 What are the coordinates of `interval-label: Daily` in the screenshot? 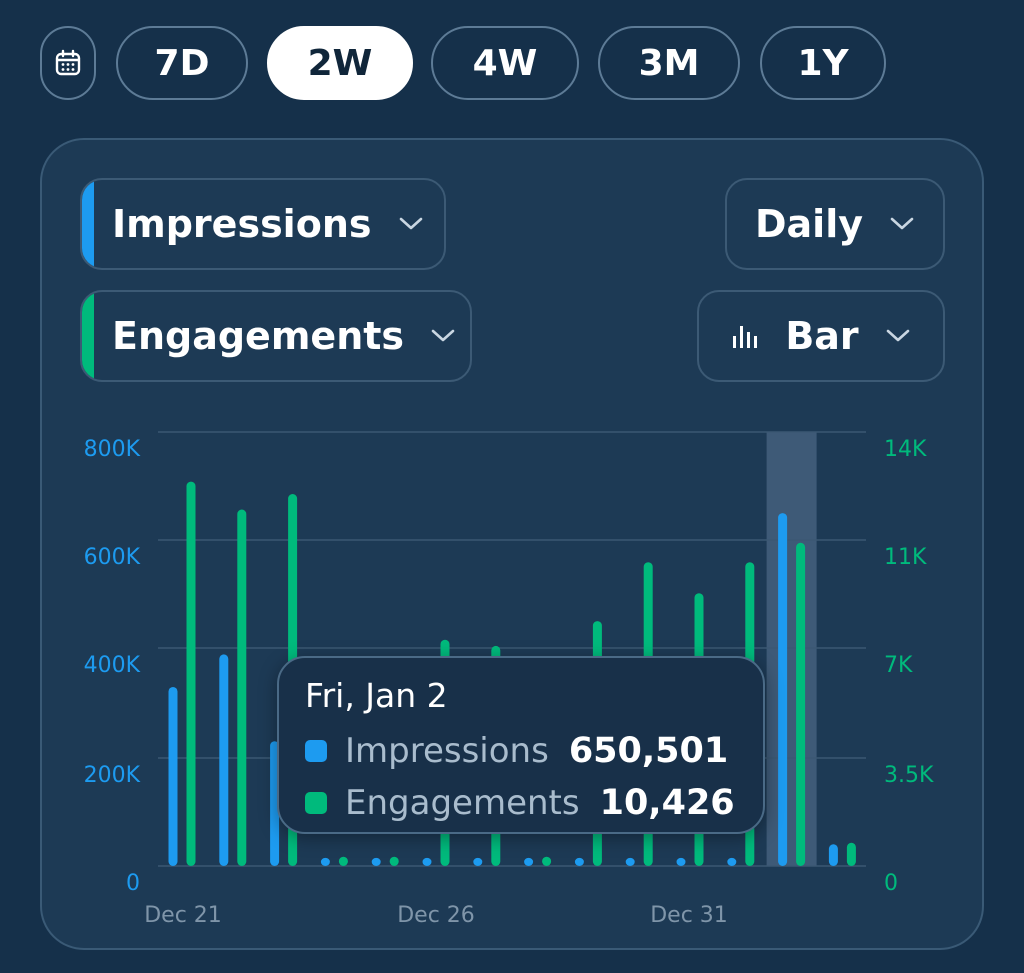 It's located at (808, 224).